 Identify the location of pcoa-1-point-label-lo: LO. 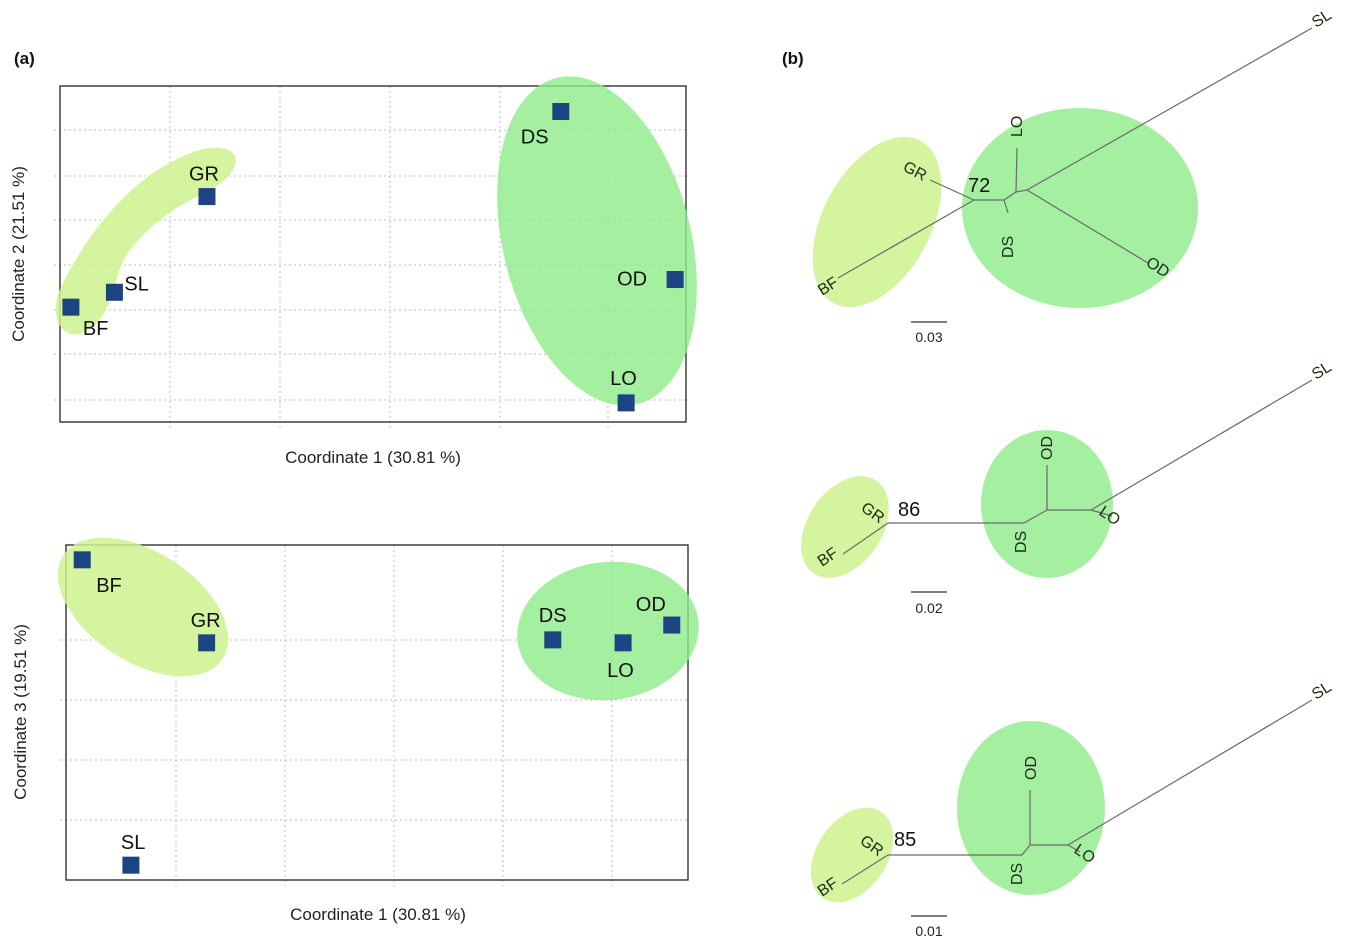
(623, 379).